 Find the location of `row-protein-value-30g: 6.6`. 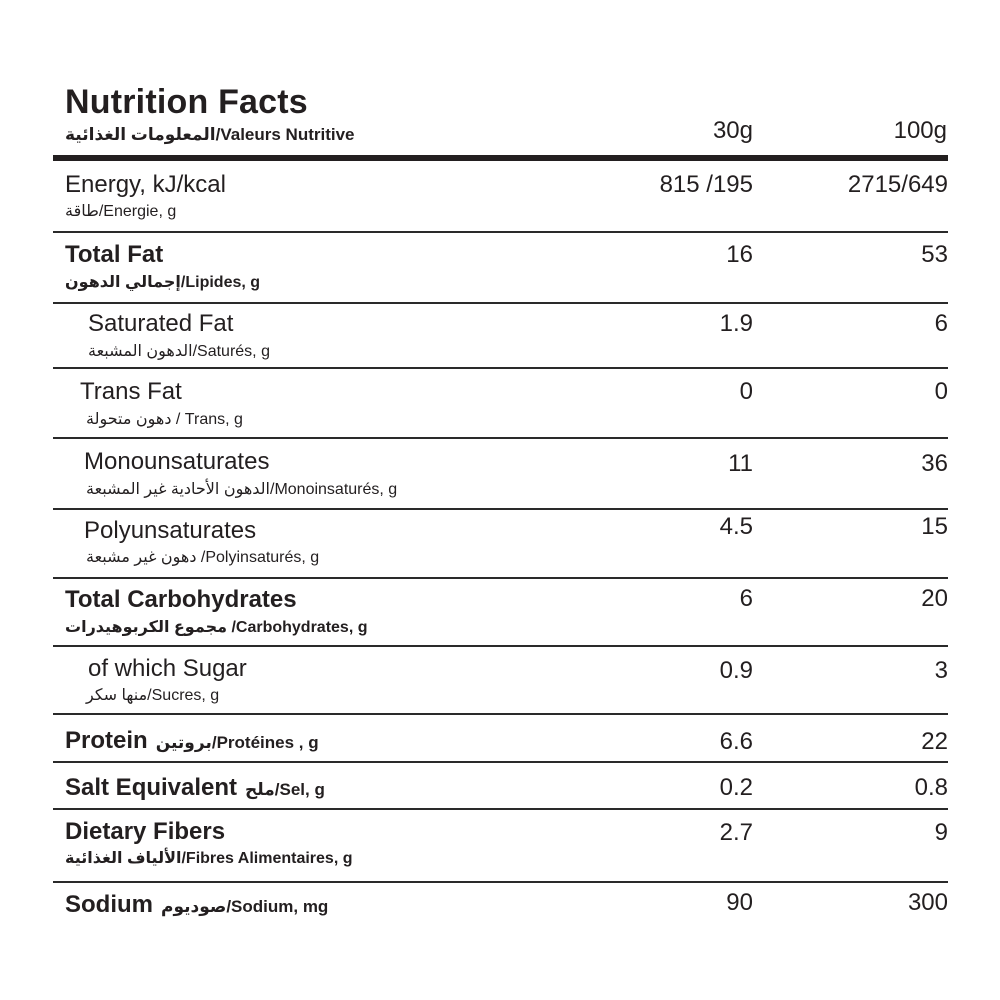

row-protein-value-30g: 6.6 is located at coordinates (736, 741).